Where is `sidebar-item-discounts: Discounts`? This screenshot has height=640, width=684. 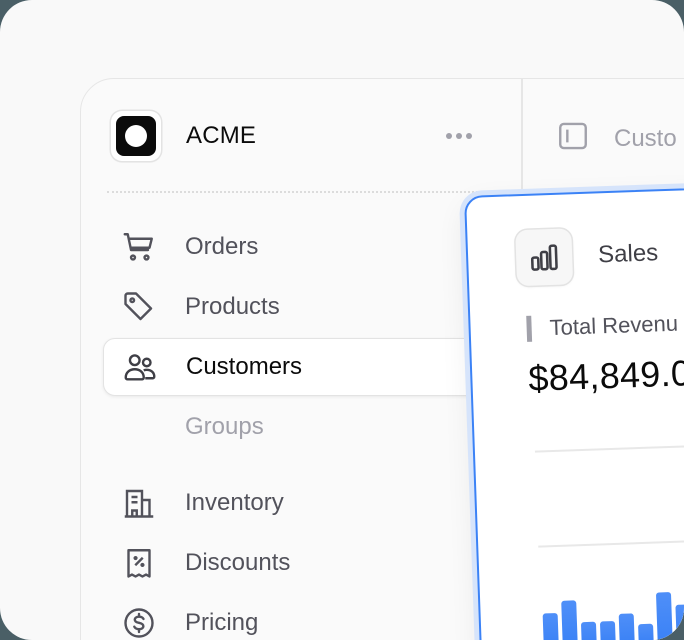
sidebar-item-discounts: Discounts is located at coordinates (313, 563).